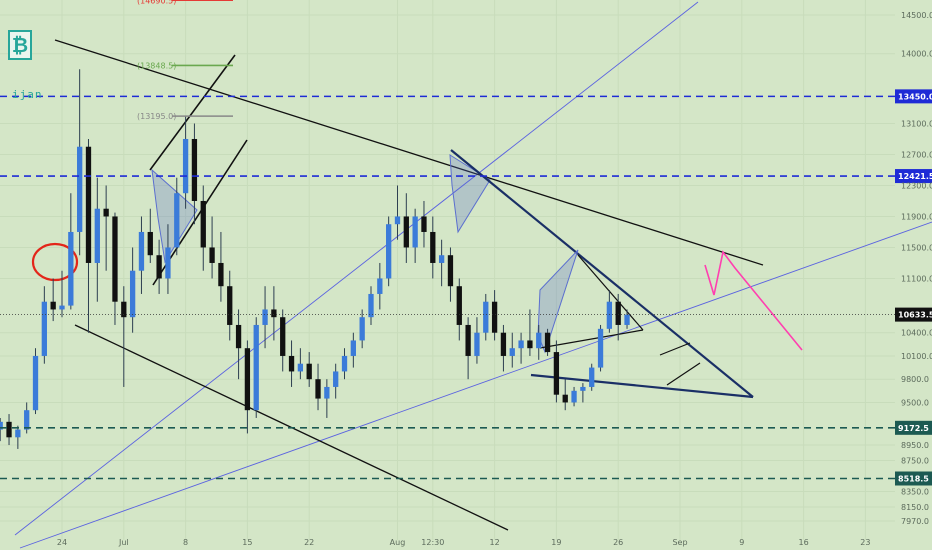  What do you see at coordinates (915, 315) in the screenshot?
I see `current-price-label: 10633.5` at bounding box center [915, 315].